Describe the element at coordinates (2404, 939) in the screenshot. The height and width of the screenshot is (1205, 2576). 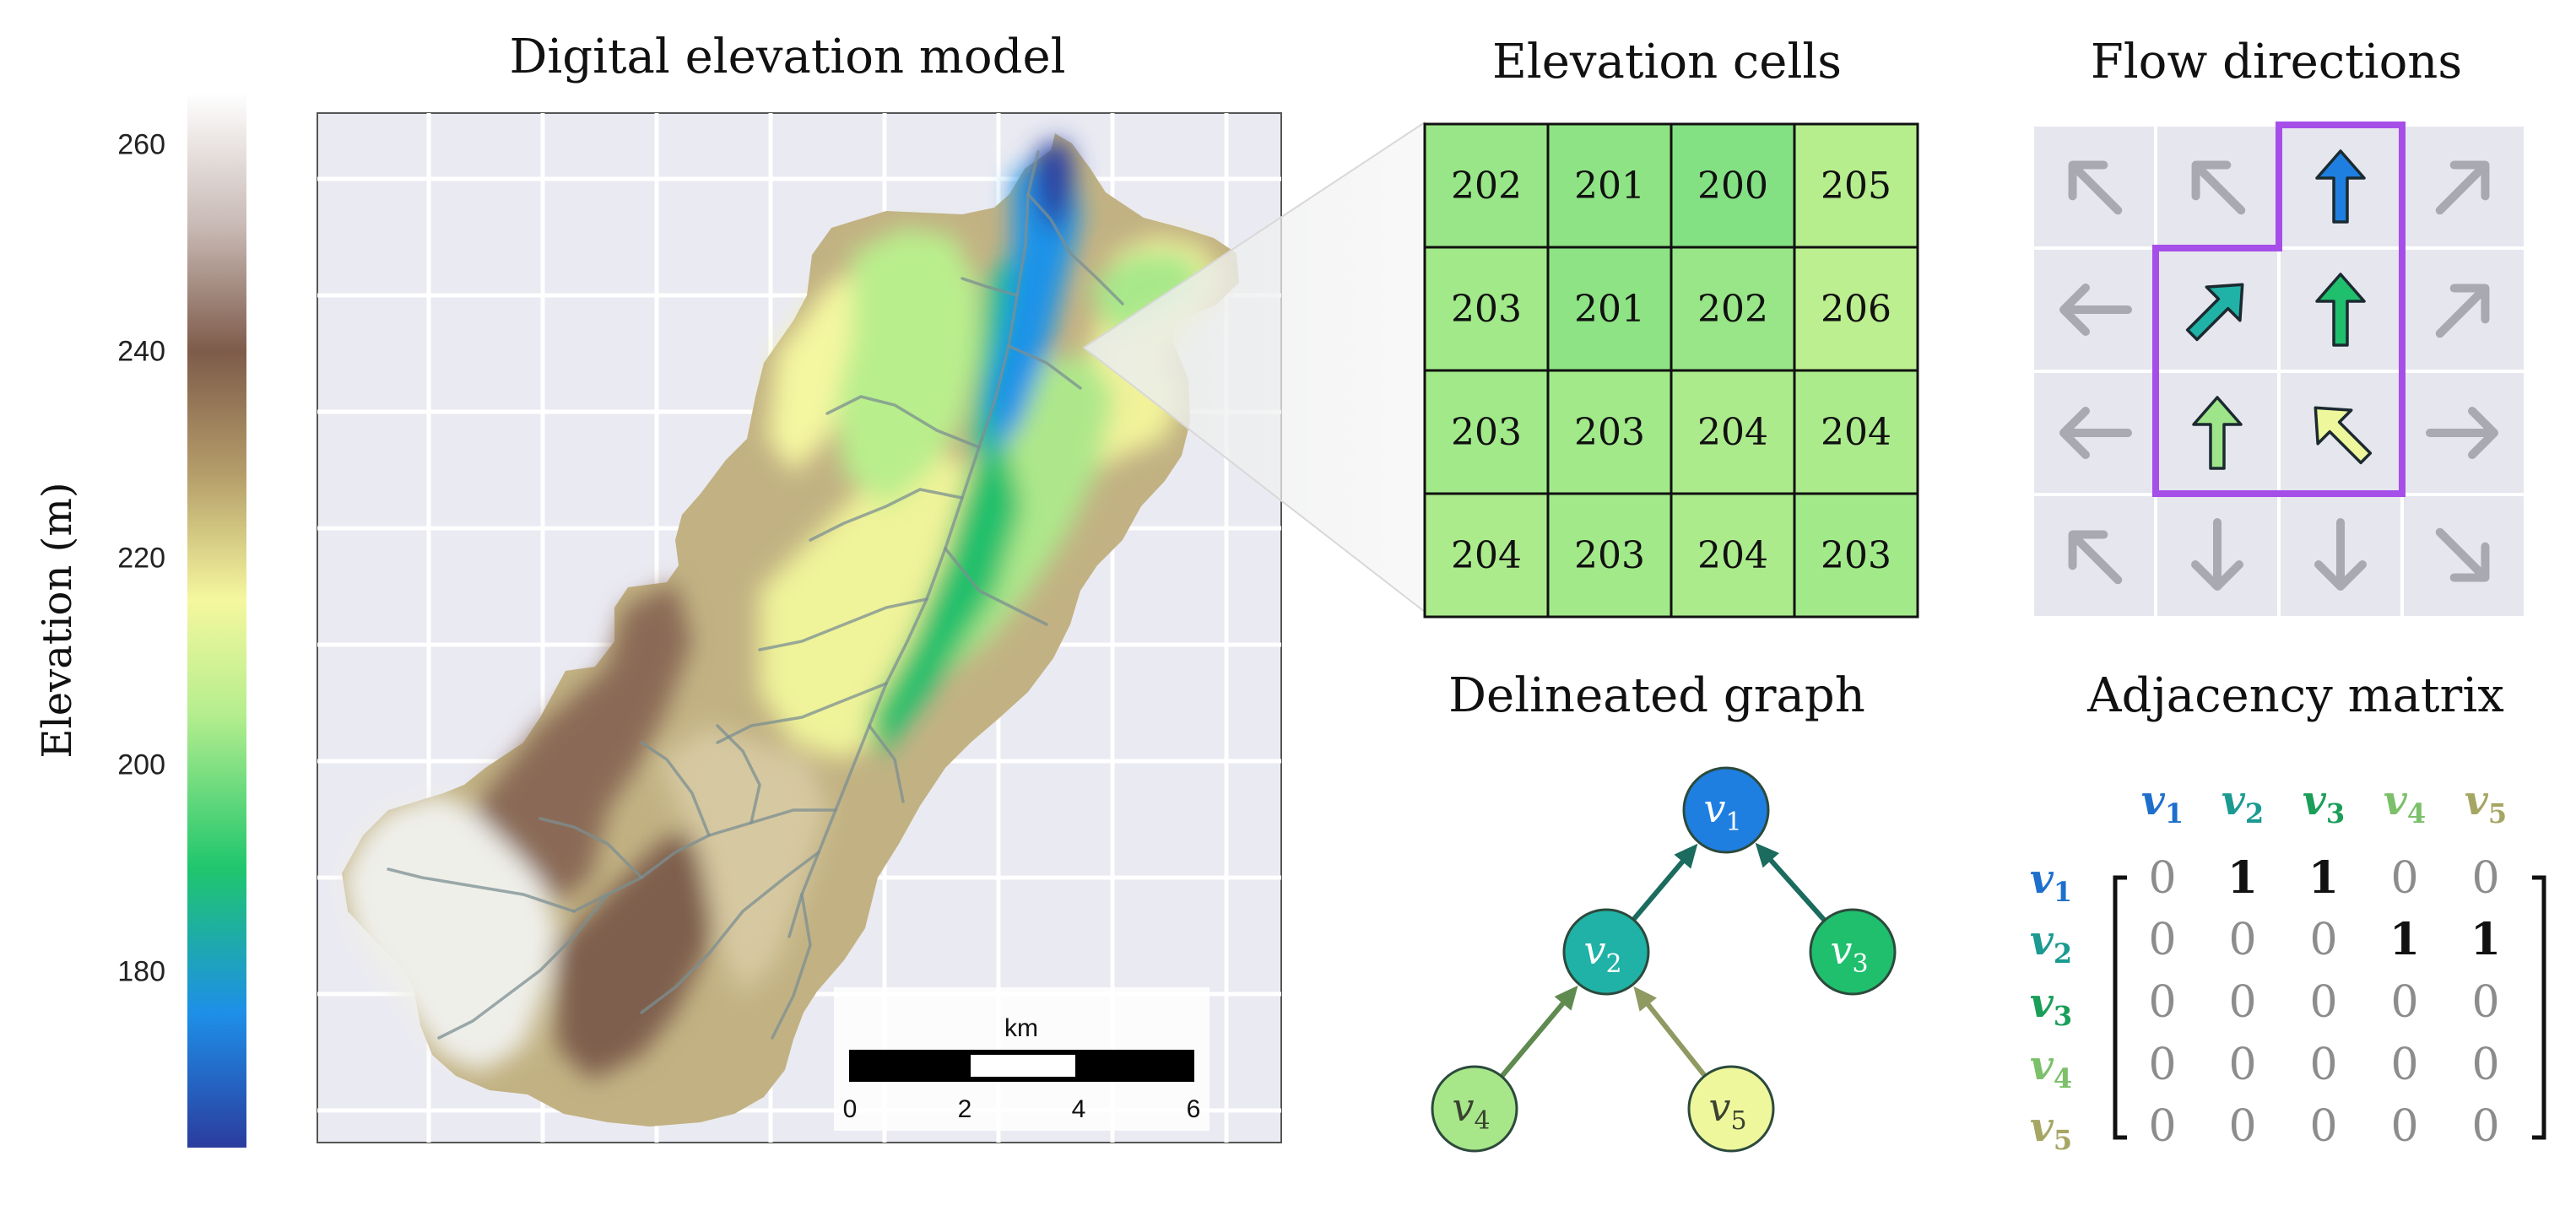
I see `adjacency-value: 1` at that location.